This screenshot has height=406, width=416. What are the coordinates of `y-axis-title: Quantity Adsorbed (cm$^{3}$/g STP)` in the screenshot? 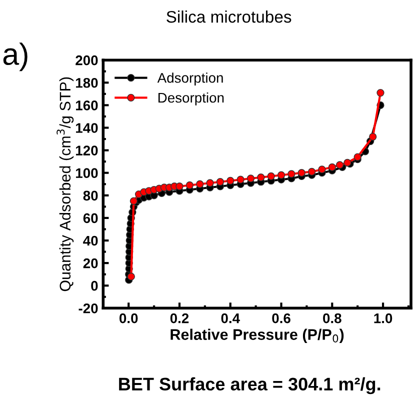 It's located at (65, 184).